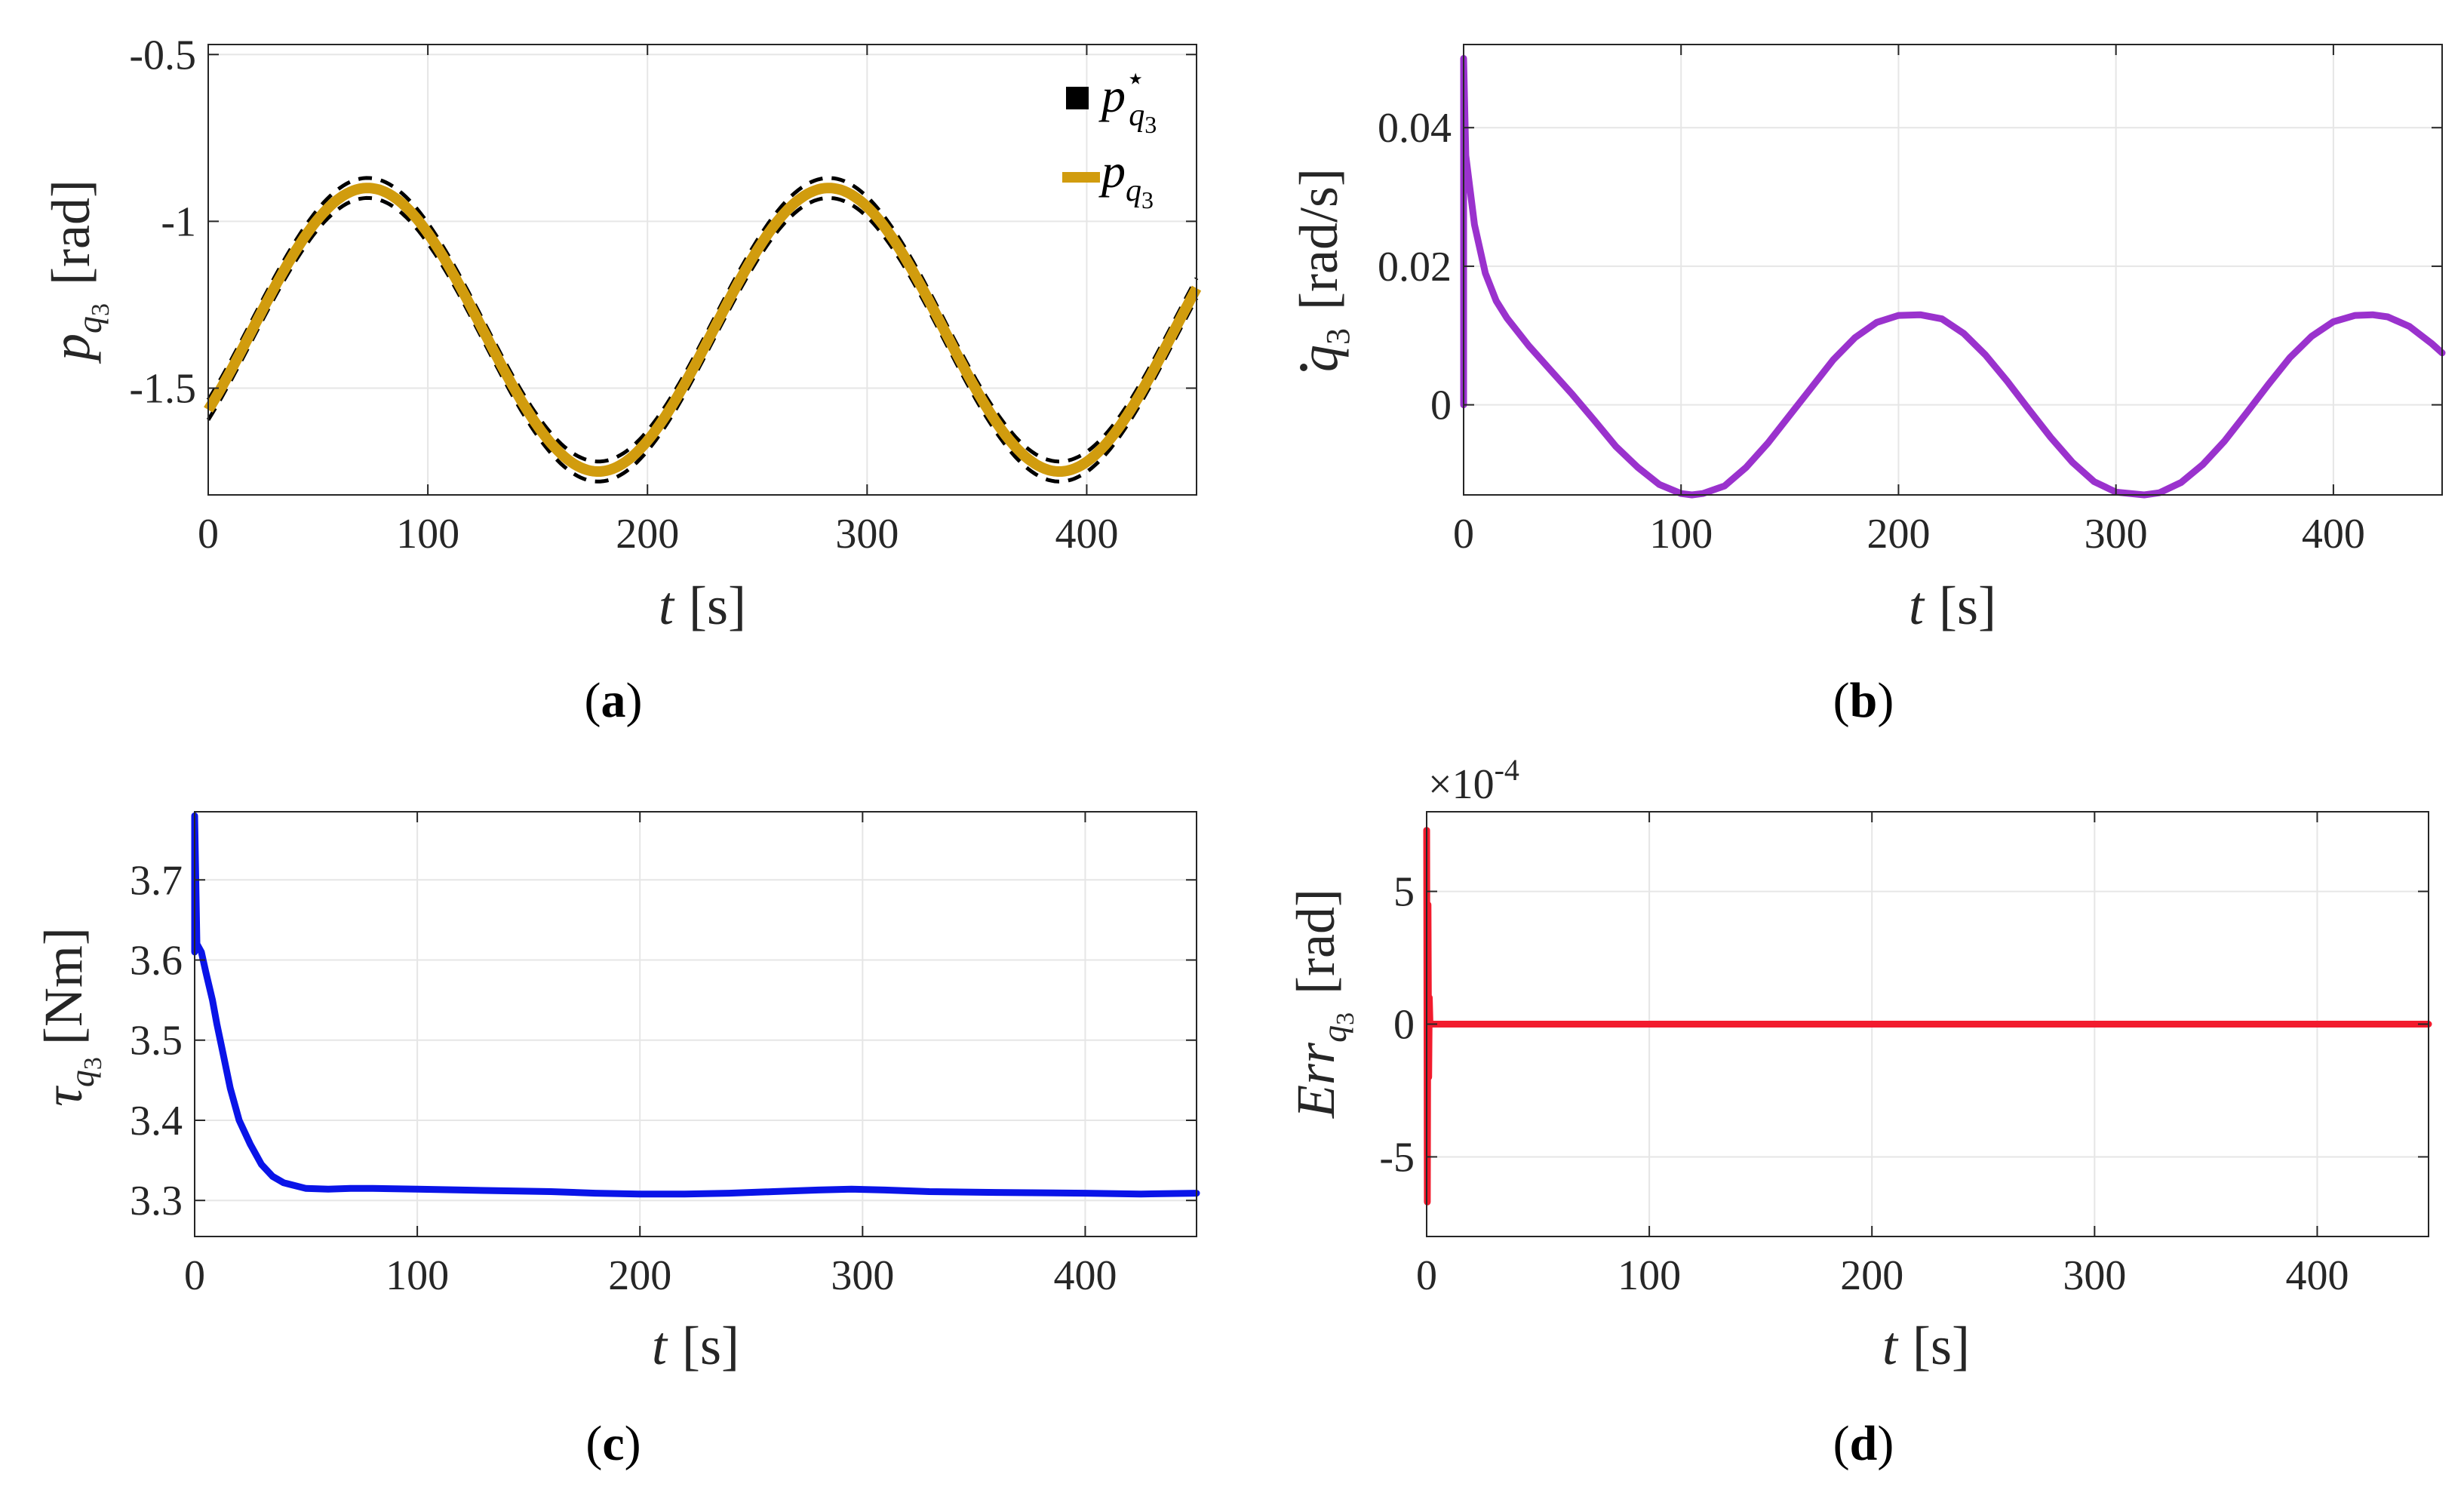  I want to click on panel-d-exponent-label: ×10⁻⁴, so click(1473, 780).